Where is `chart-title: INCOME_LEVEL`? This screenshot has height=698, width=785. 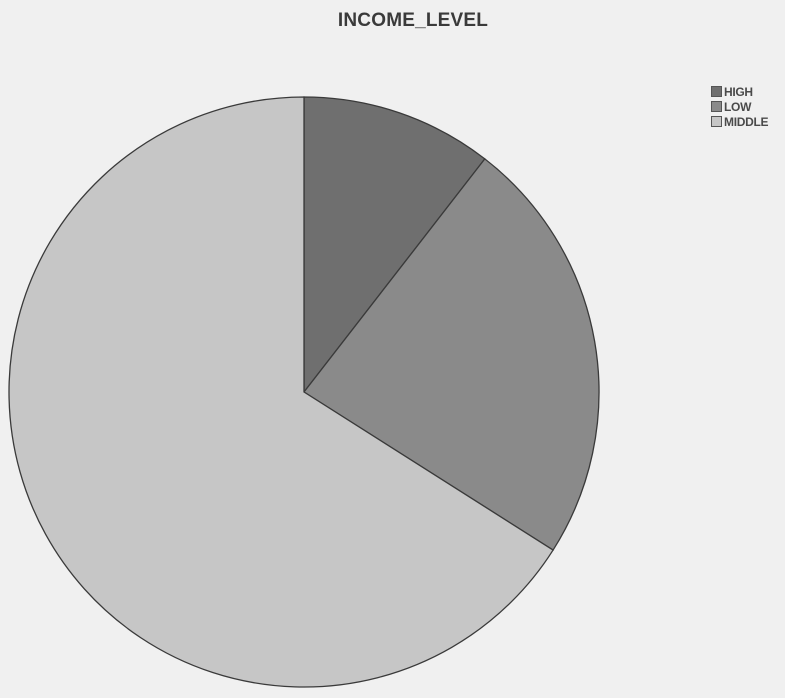 chart-title: INCOME_LEVEL is located at coordinates (413, 20).